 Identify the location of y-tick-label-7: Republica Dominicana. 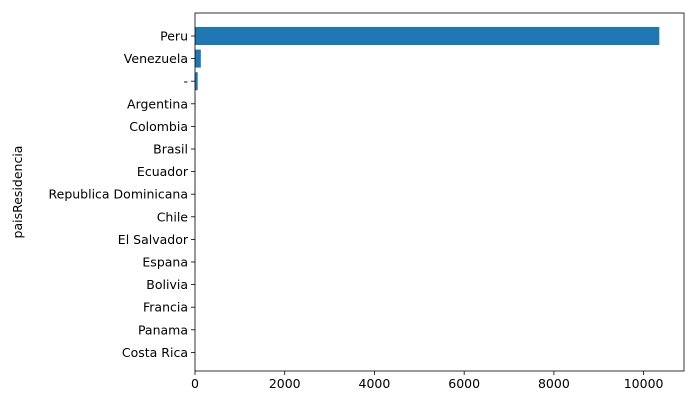
(119, 194).